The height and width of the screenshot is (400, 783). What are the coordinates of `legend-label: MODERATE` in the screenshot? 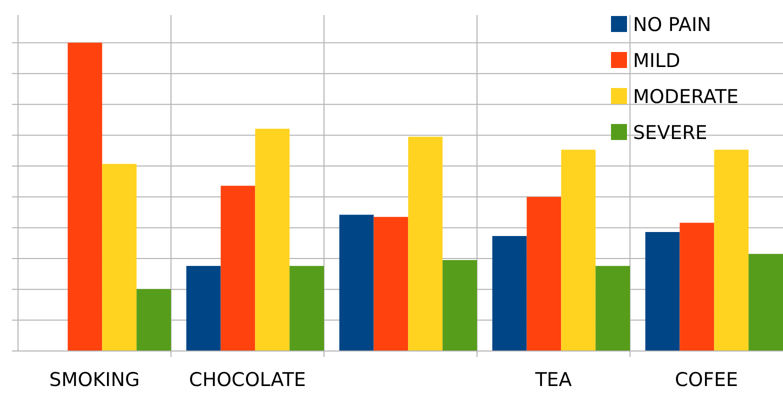 It's located at (686, 97).